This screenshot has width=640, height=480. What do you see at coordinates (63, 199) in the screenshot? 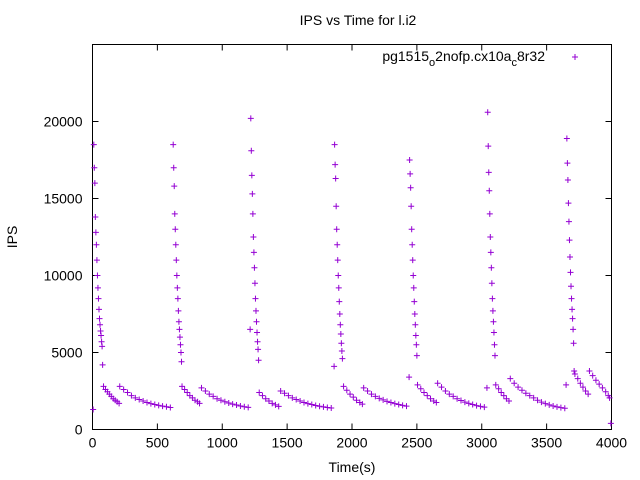
I see `y-tick-label: 15000` at bounding box center [63, 199].